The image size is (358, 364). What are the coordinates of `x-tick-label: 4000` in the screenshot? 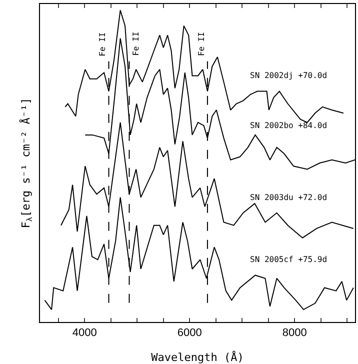 It's located at (84, 333).